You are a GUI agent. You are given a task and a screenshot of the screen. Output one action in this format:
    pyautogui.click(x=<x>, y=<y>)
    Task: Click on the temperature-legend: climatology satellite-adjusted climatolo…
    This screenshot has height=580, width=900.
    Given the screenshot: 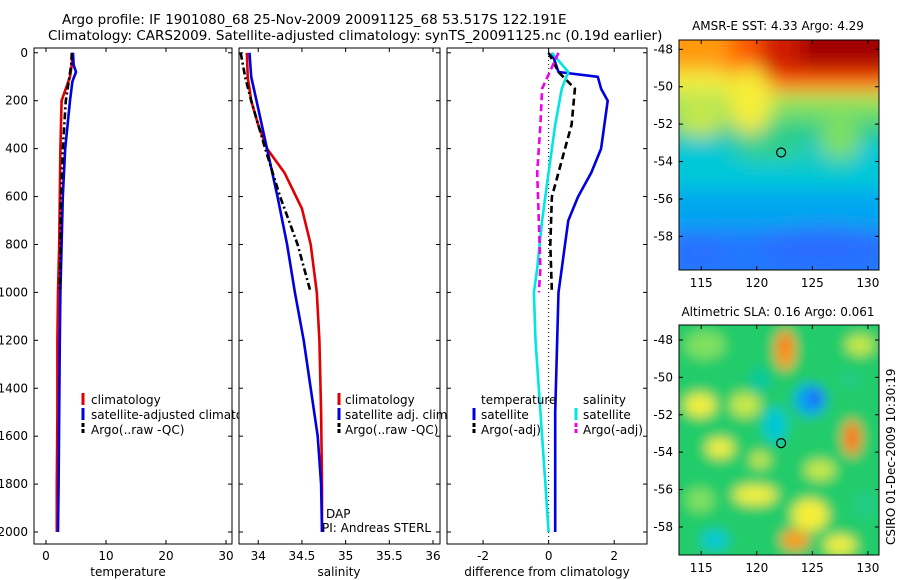 What is the action you would take?
    pyautogui.click(x=175, y=415)
    